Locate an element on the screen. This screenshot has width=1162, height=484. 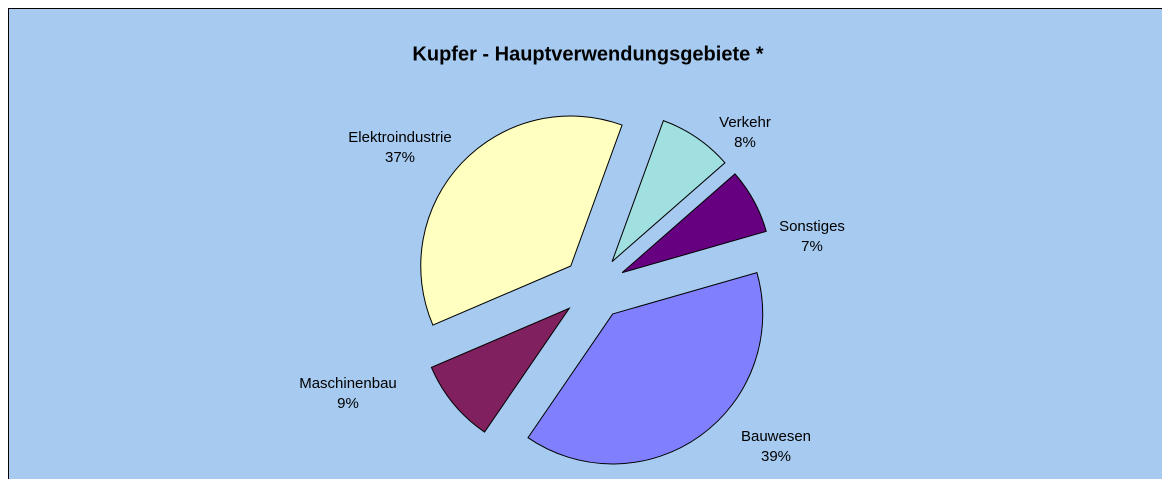
slice-value: 37% is located at coordinates (400, 157).